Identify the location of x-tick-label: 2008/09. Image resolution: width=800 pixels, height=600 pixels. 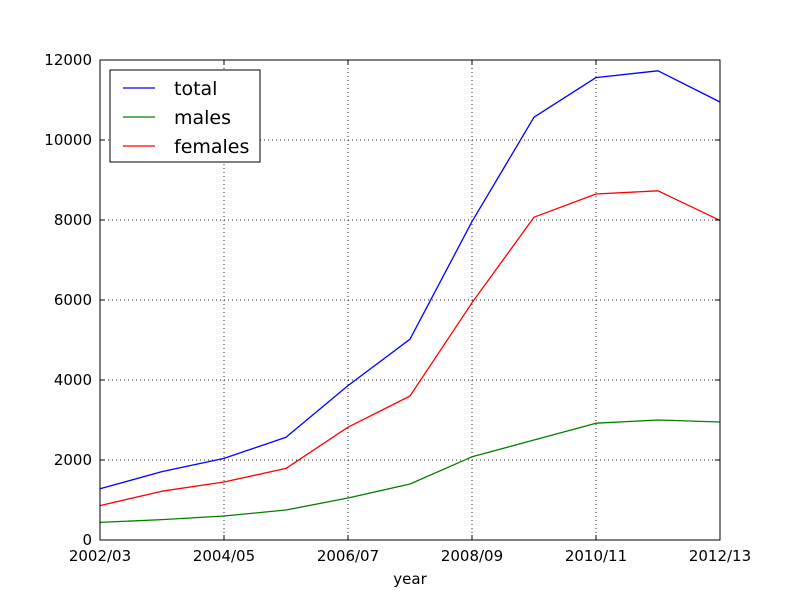
(472, 556).